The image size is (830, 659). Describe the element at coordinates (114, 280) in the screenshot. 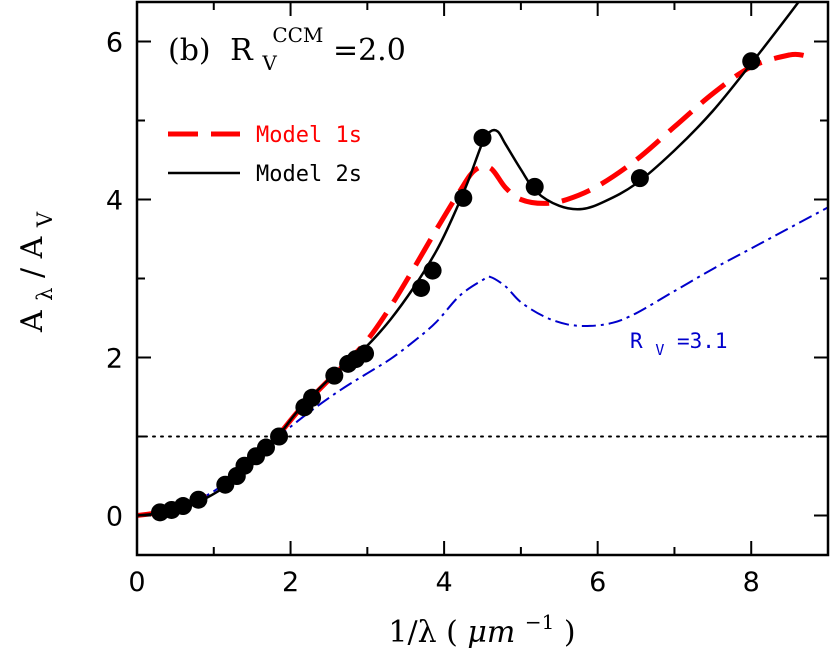

I see `y-tick-labels: 0 2 4 6` at that location.